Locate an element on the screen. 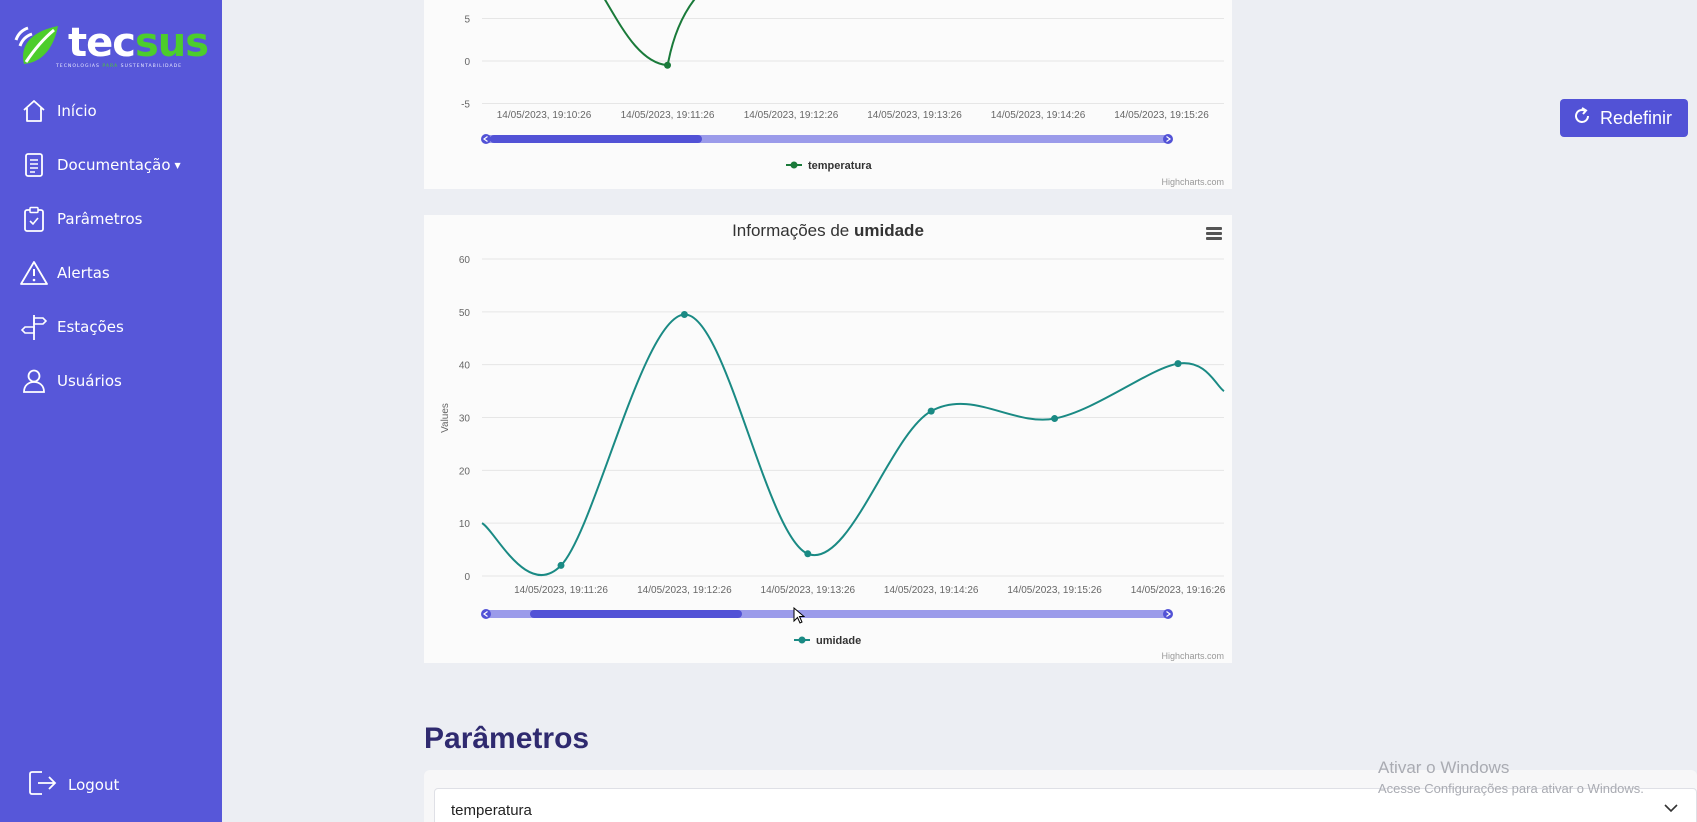  legend-temperatura: temperatura is located at coordinates (840, 166).